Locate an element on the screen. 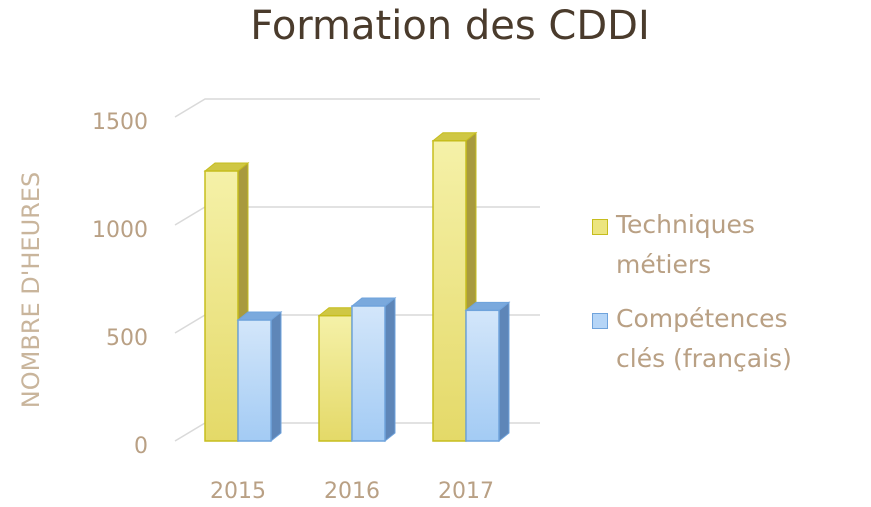 The height and width of the screenshot is (507, 871). legend-item: Techniques métiers is located at coordinates (717, 245).